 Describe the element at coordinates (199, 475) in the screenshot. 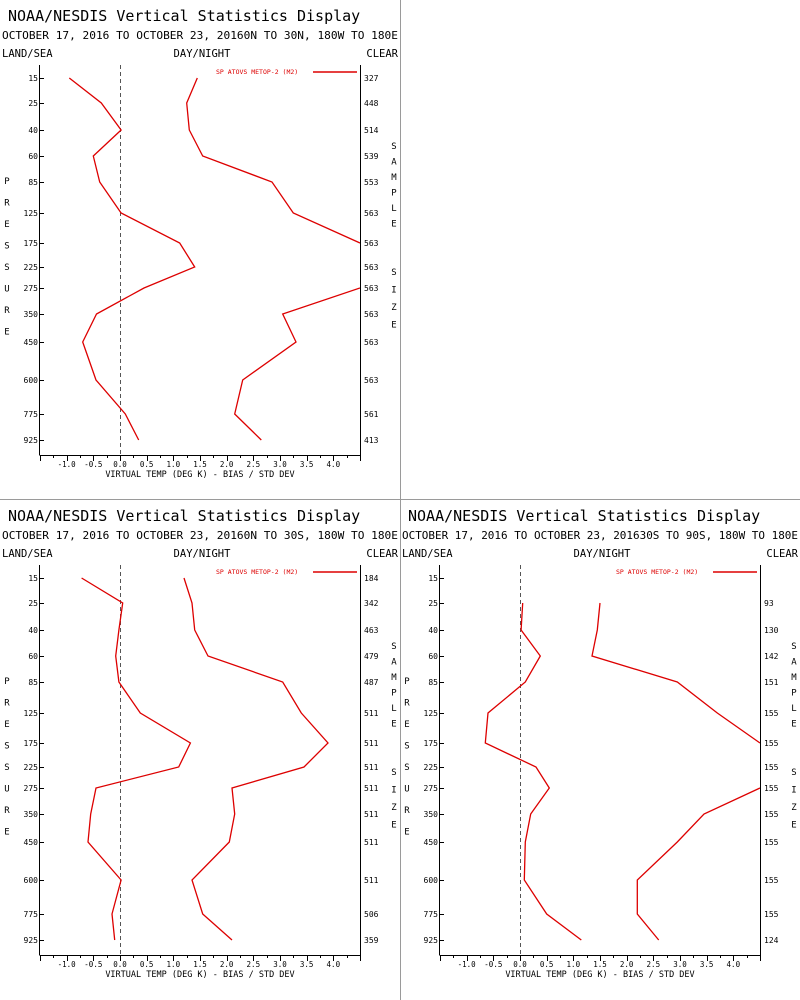

I see `x-axis-label: VIRTUAL TEMP (DEG K) - BIAS / STD DEV` at that location.